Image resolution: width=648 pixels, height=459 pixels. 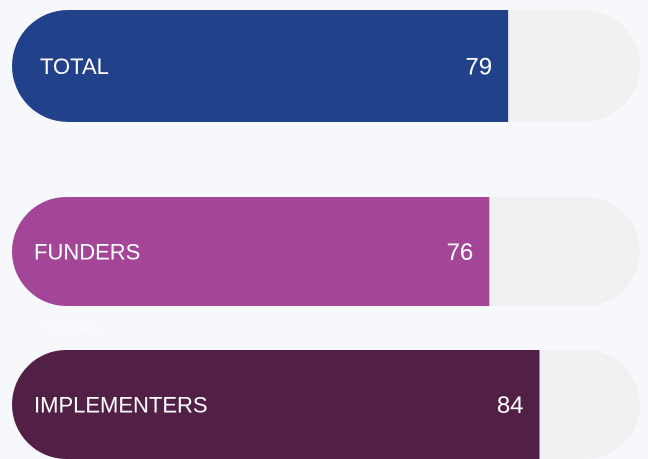 I want to click on annotation: TOTAL, so click(x=73, y=328).